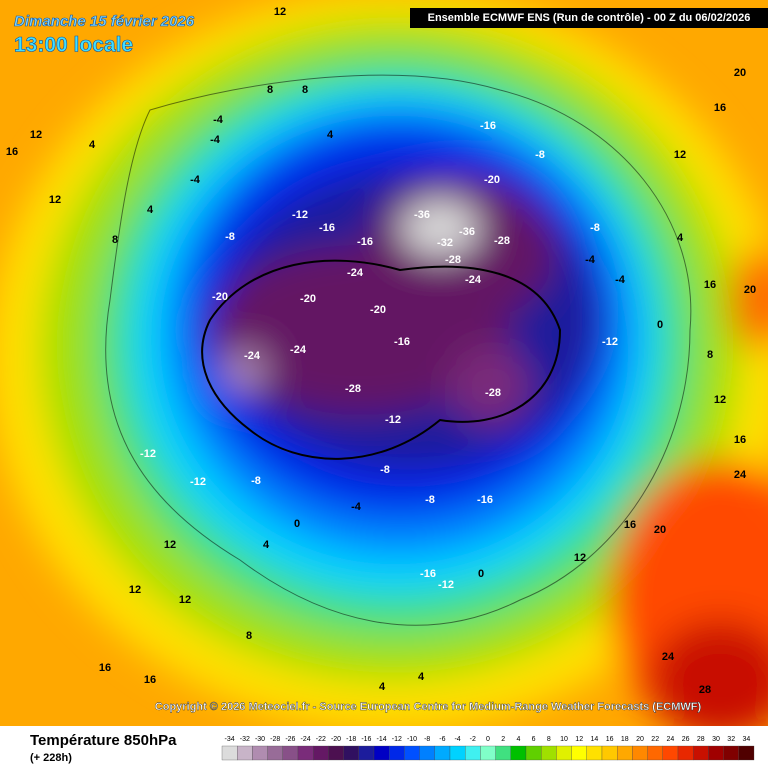  What do you see at coordinates (473, 739) in the screenshot?
I see `scale-tick-label: -2` at bounding box center [473, 739].